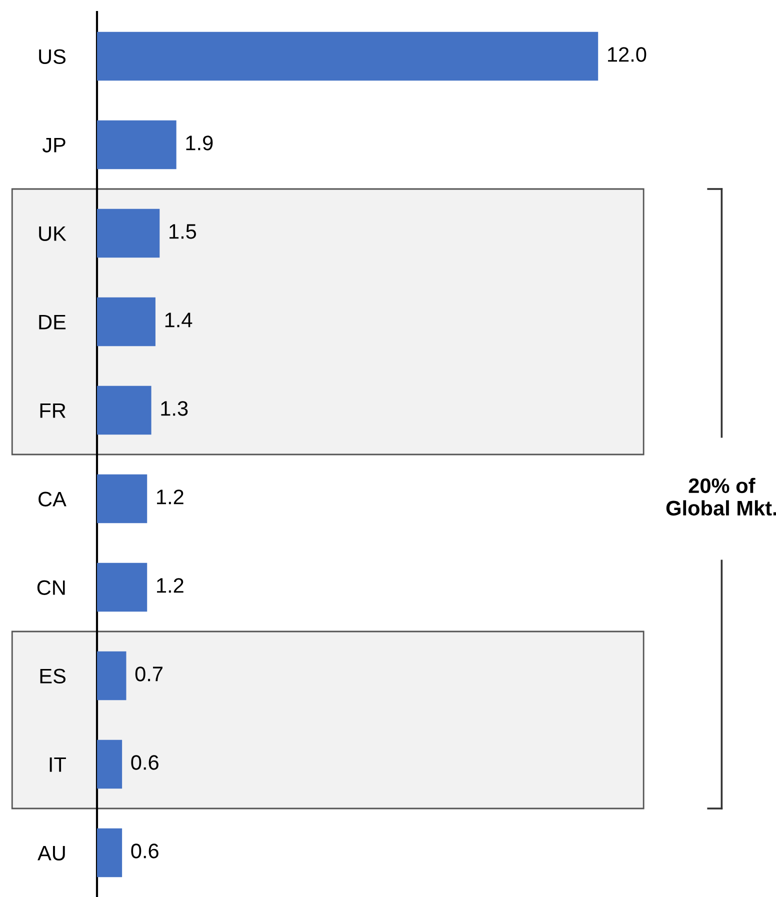 This screenshot has height=897, width=776. I want to click on y-tick-label: DE, so click(52, 322).